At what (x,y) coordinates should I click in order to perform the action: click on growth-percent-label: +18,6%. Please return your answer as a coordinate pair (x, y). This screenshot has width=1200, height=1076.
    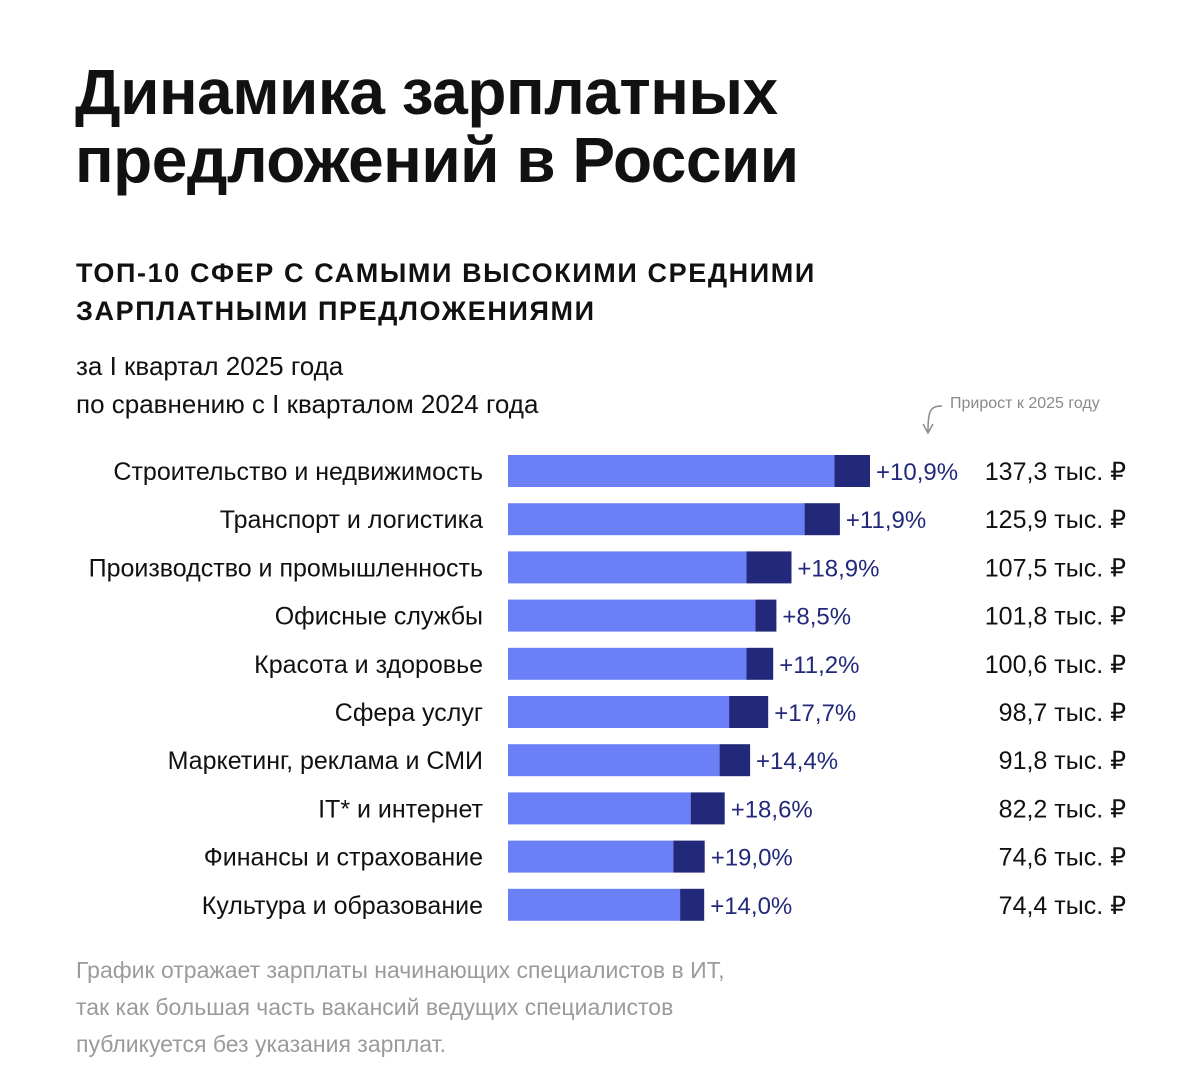
    Looking at the image, I should click on (772, 809).